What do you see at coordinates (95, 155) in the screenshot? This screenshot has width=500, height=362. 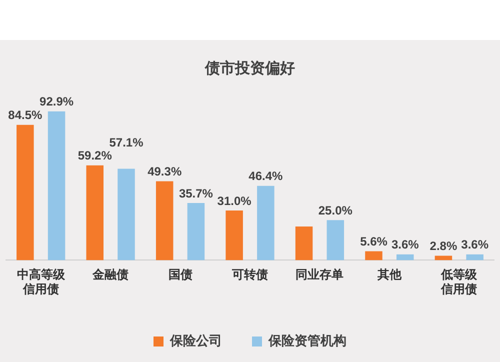 I see `data-label: 59.2%` at bounding box center [95, 155].